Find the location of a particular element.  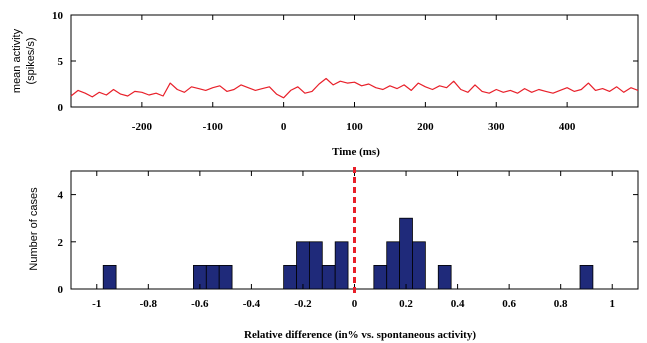

top-x-axis-title: Time (ms) is located at coordinates (356, 152).